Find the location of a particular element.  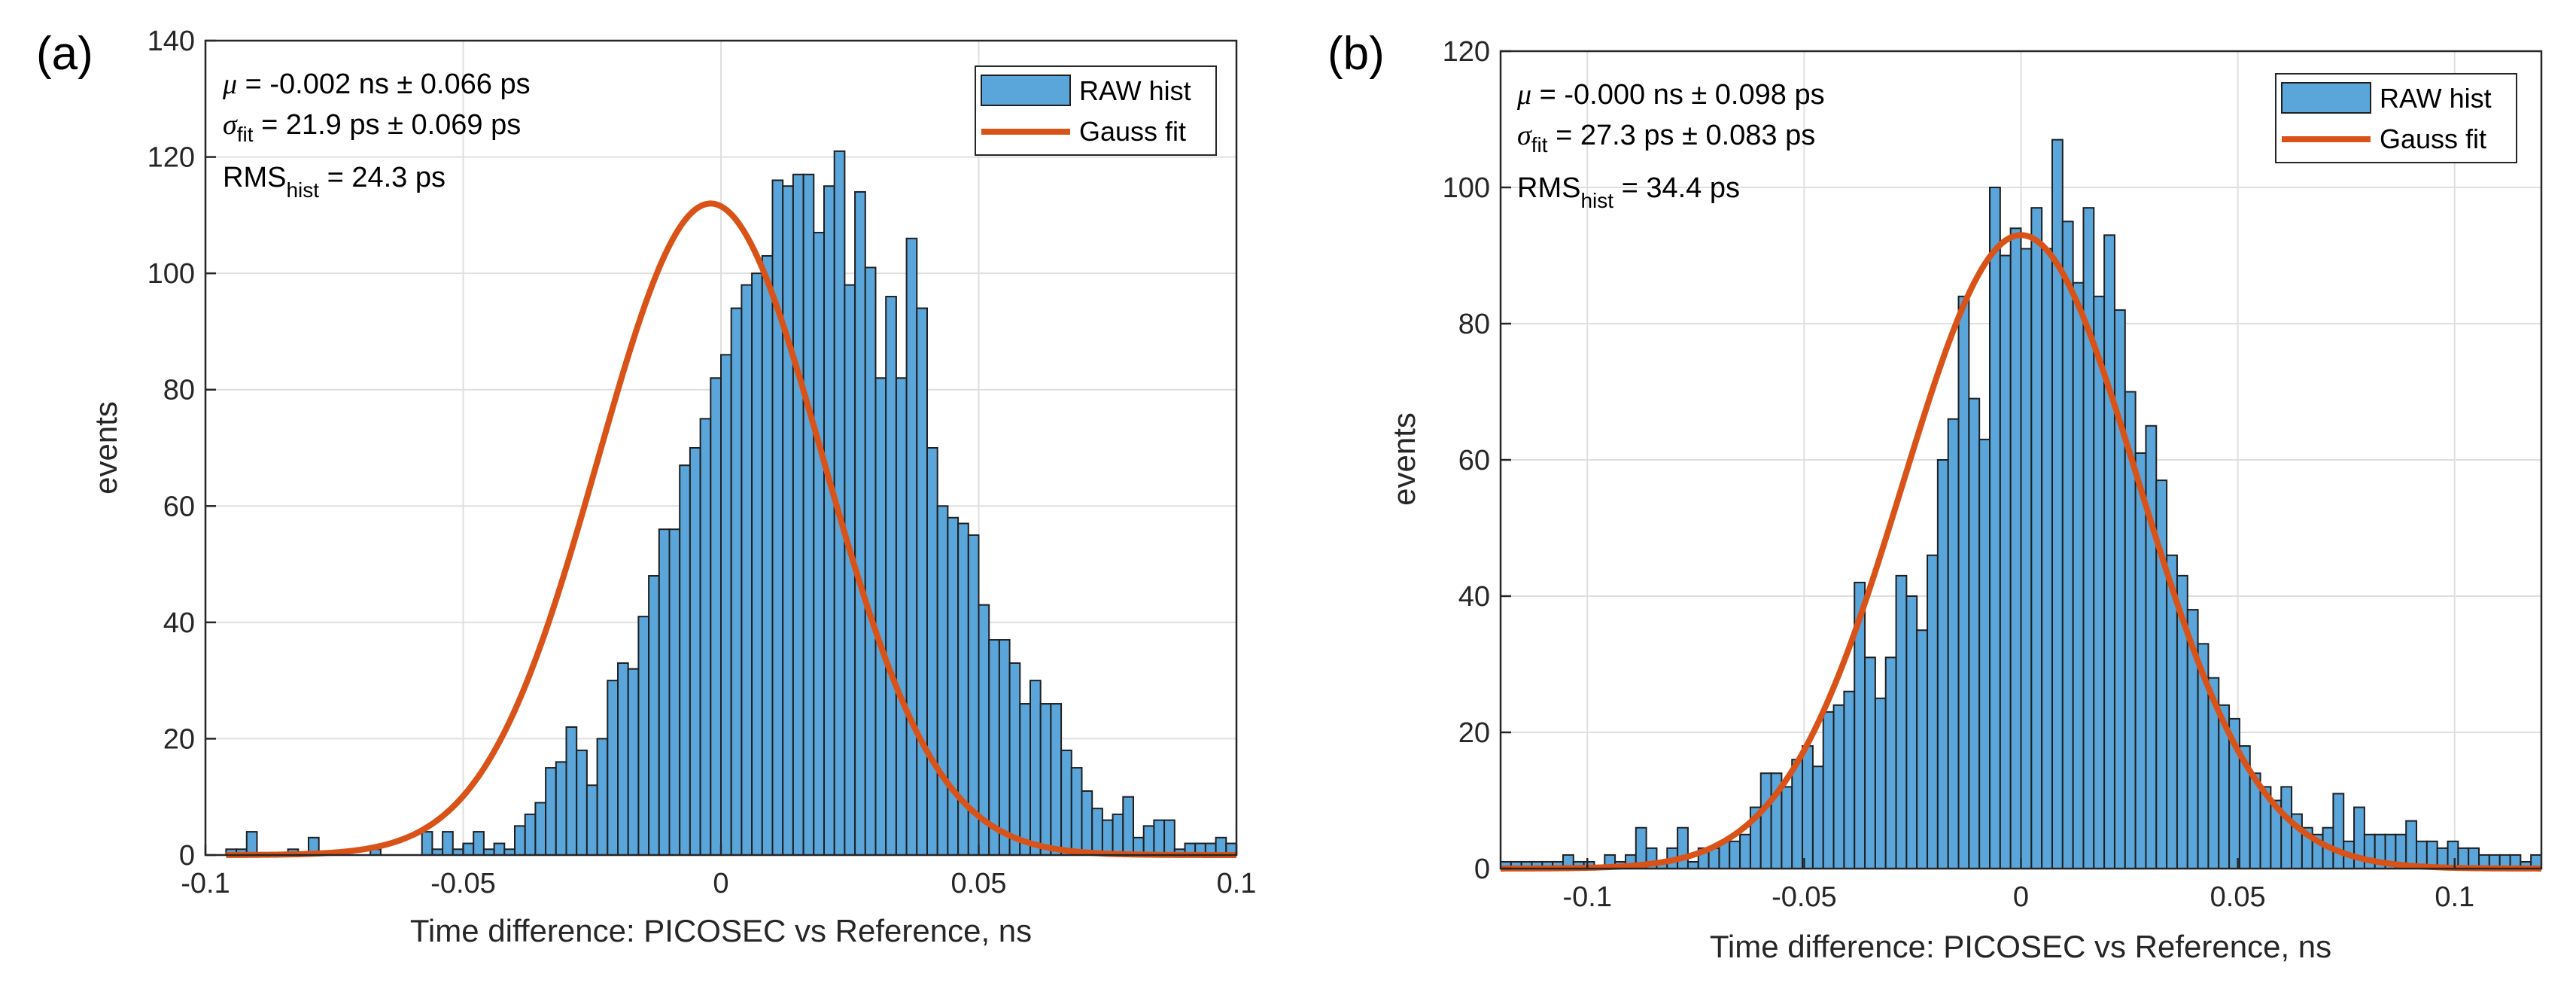

panel-b-mu-stat: μ = -0.000 ns ± 0.098 ps is located at coordinates (1670, 95).